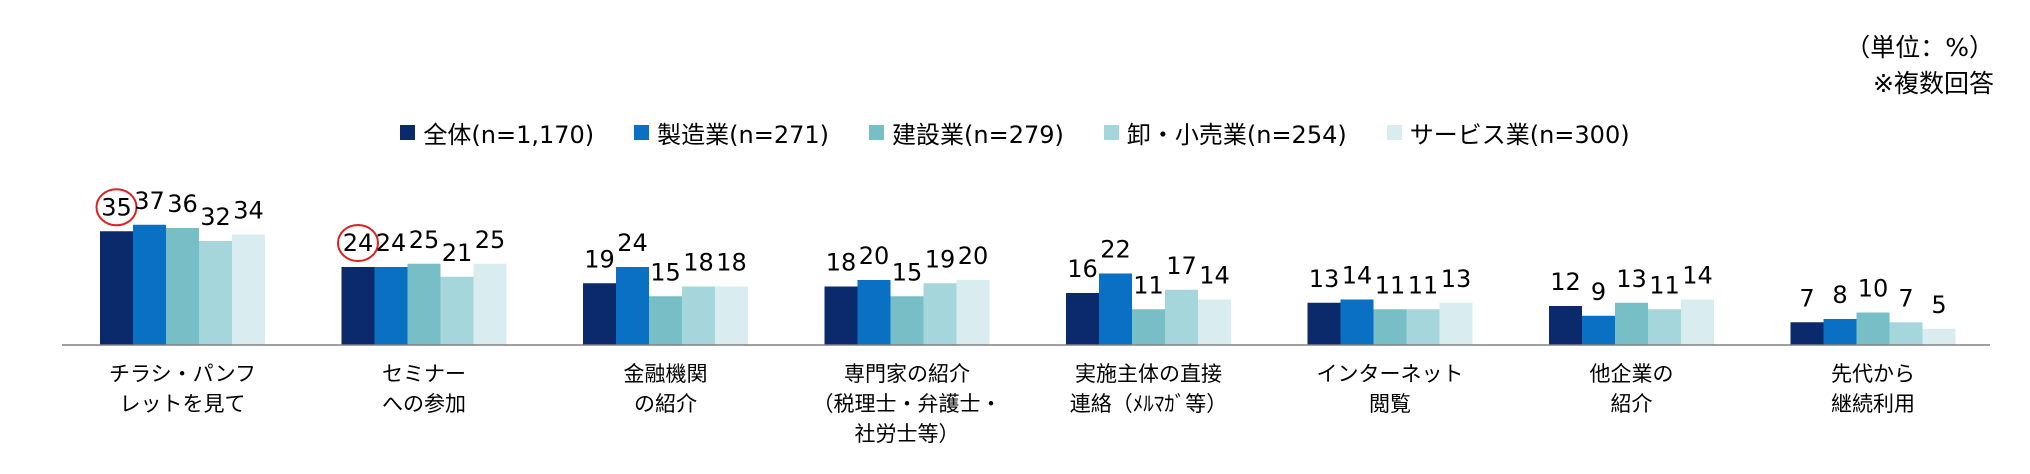  I want to click on category-label: セミナーへの参加, so click(424, 389).